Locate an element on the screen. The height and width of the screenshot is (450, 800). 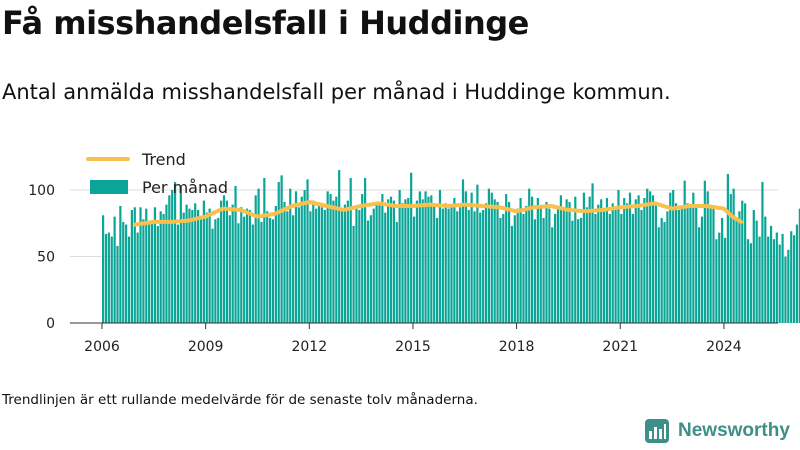
brand-logo: Newsworthy is located at coordinates (717, 431).